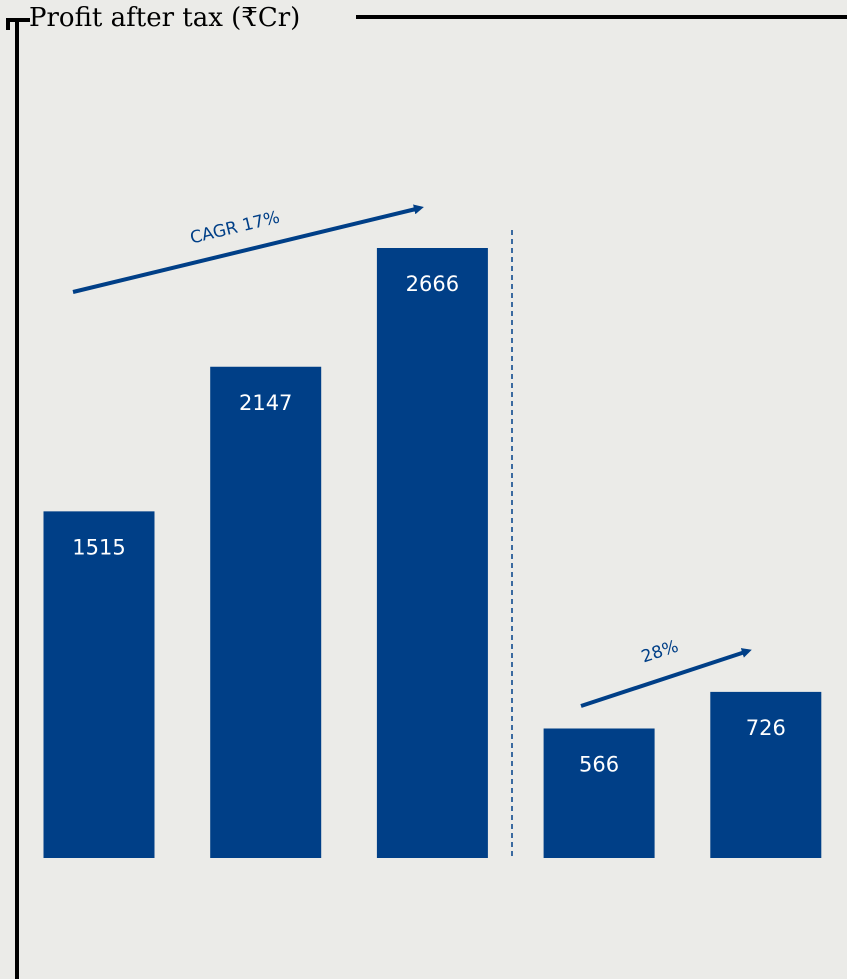 The height and width of the screenshot is (979, 847). Describe the element at coordinates (98, 547) in the screenshot. I see `value-label: 1515` at that location.